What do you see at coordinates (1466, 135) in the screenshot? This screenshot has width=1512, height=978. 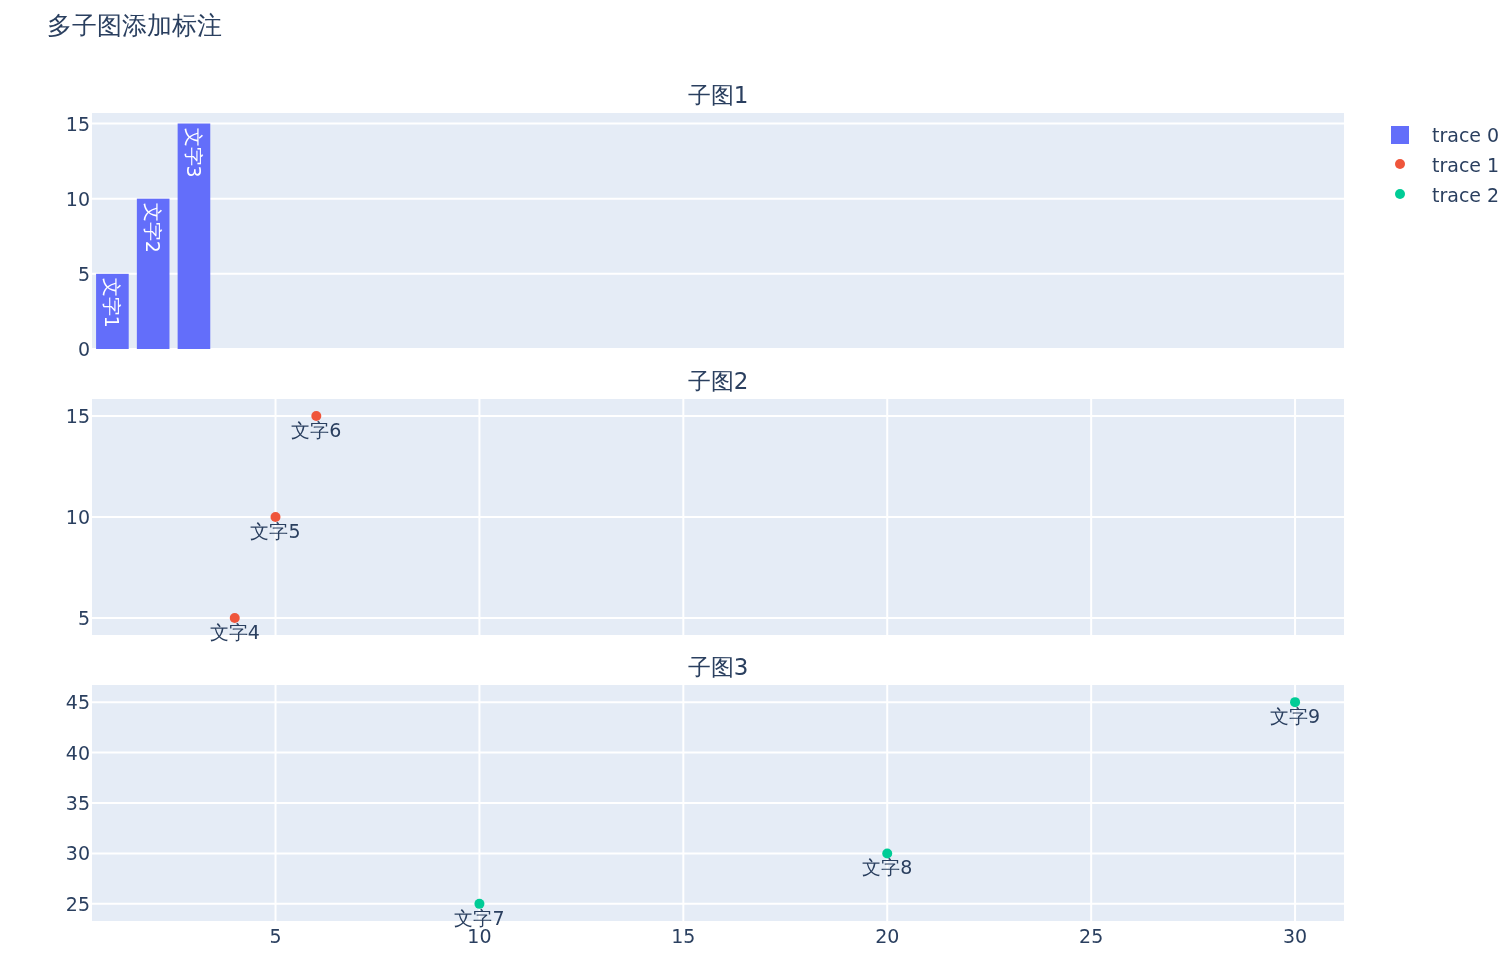 I see `legend-label: trace 0` at bounding box center [1466, 135].